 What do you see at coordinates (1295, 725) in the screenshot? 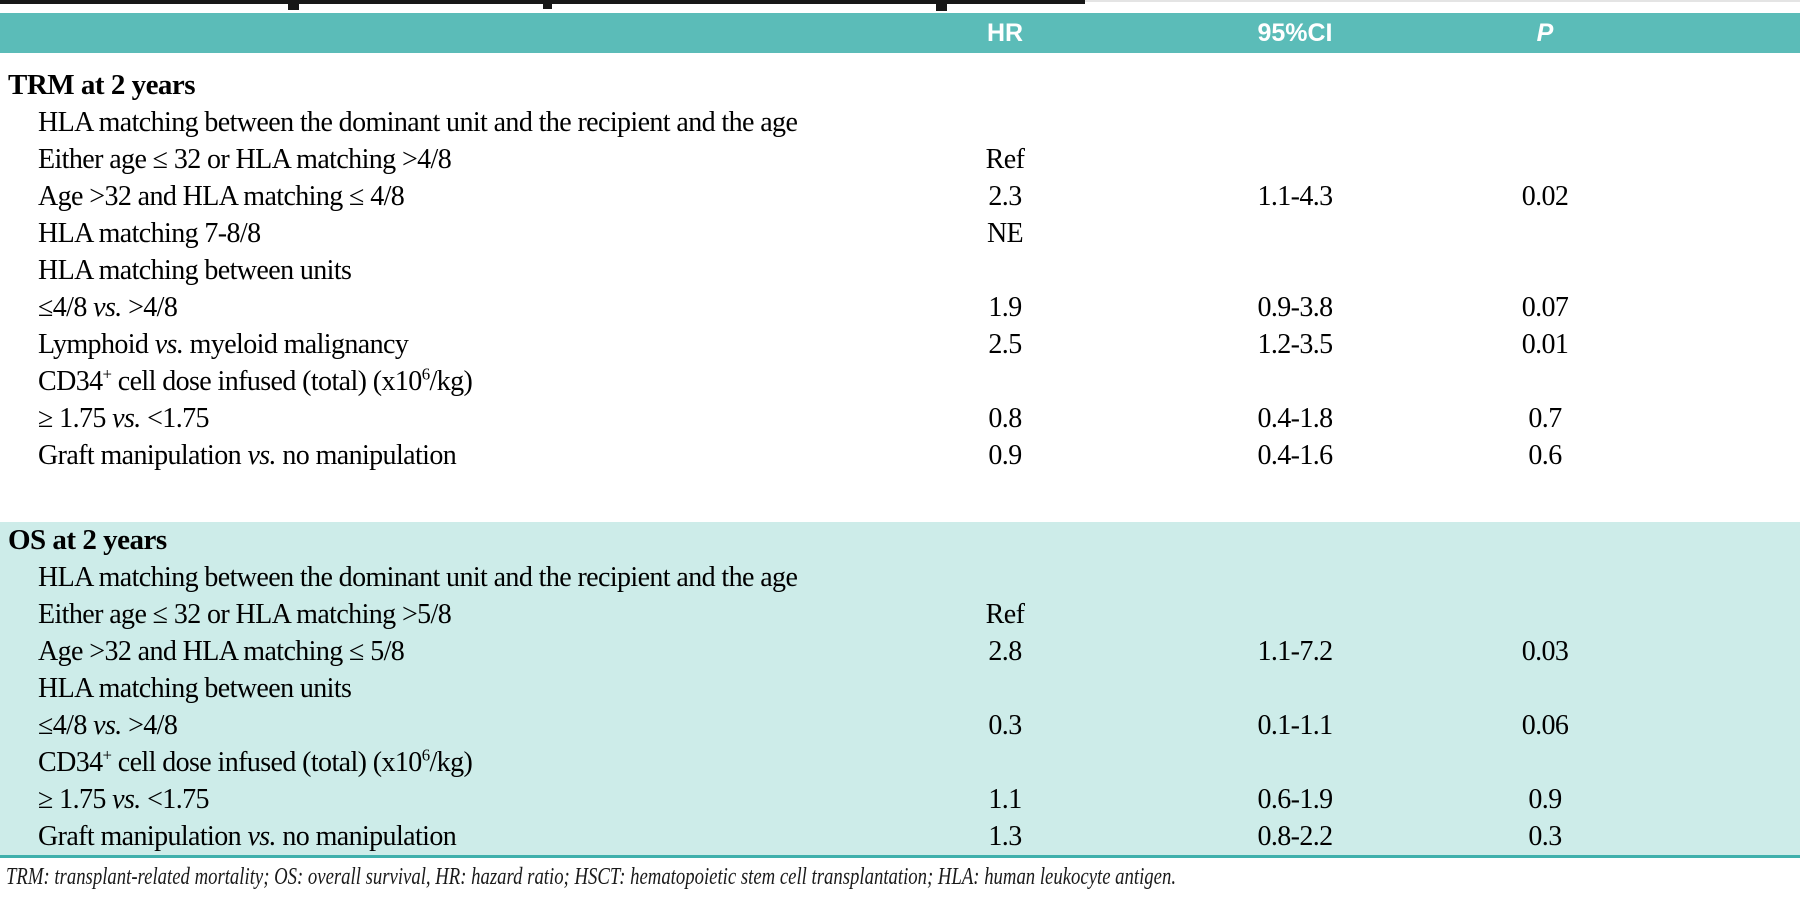
I see `cell-95ci-value: 0.1-1.1` at bounding box center [1295, 725].